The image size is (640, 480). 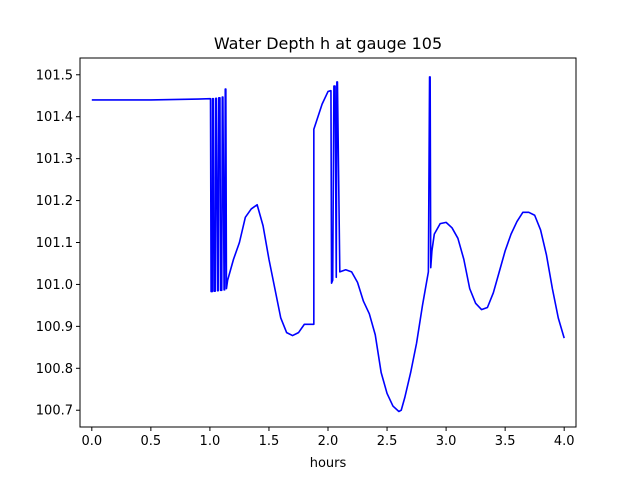 I want to click on y-tick-label: 100.9, so click(x=54, y=327).